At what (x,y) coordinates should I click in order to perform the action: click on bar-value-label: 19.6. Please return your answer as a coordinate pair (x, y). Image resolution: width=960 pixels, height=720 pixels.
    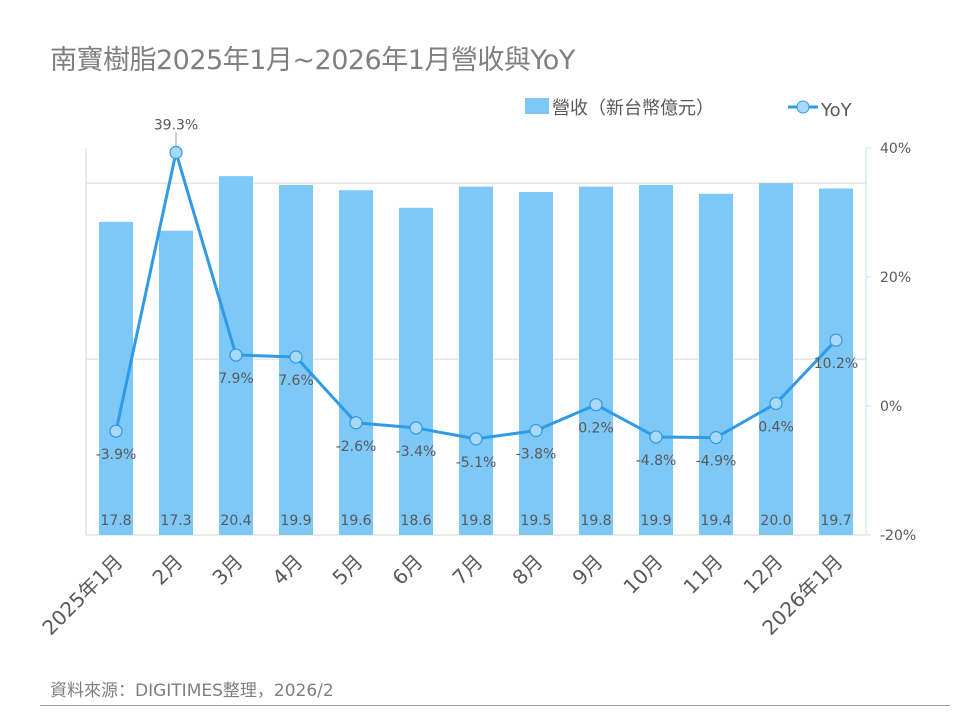
    Looking at the image, I should click on (355, 521).